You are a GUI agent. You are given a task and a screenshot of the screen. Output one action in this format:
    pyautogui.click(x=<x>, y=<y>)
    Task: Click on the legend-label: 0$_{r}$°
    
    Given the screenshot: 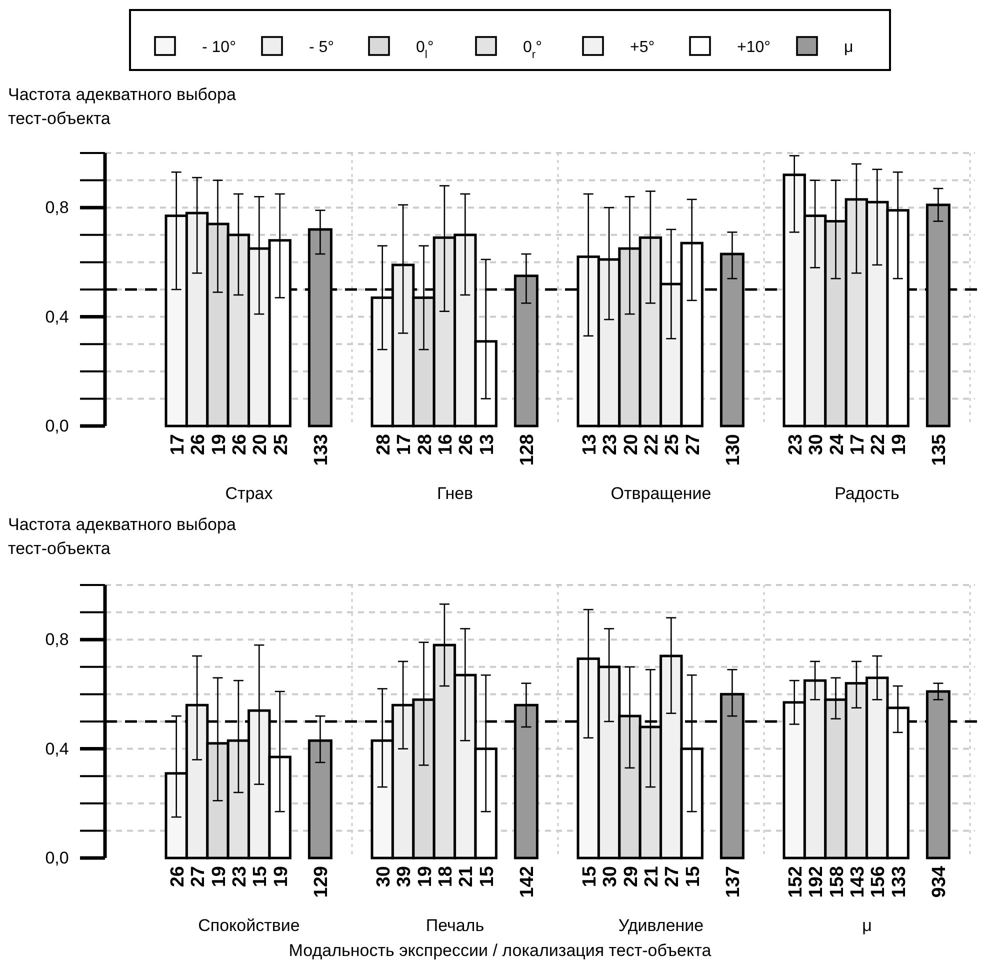 What is the action you would take?
    pyautogui.click(x=532, y=50)
    